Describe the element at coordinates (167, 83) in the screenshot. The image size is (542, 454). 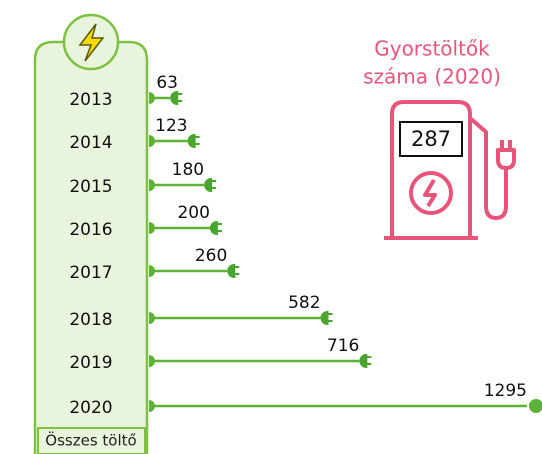
I see `value-label: 63` at that location.